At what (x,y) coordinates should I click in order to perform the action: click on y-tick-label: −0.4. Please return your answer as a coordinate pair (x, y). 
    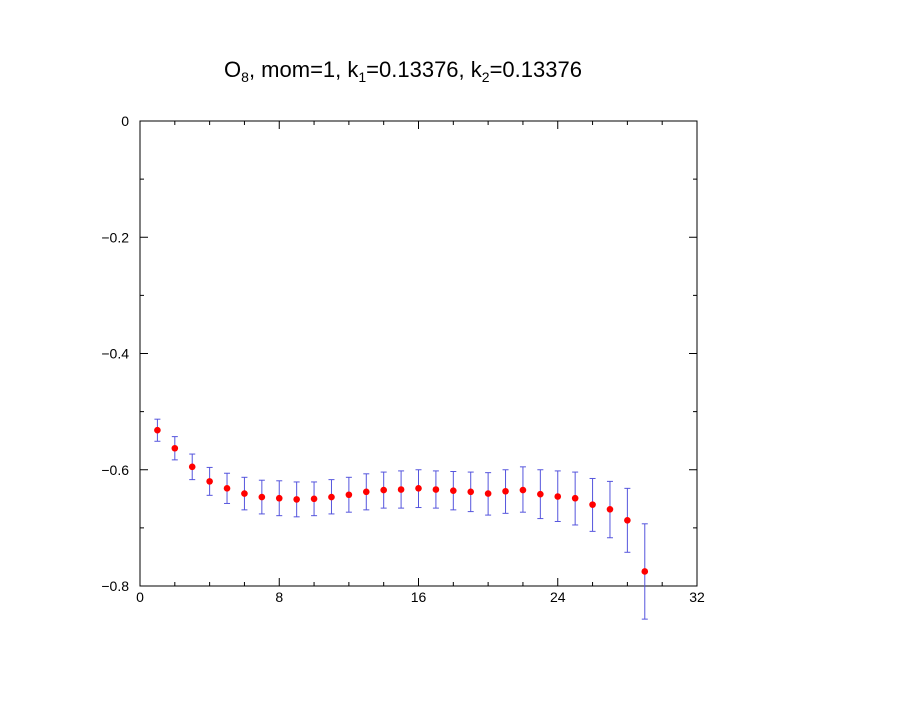
    Looking at the image, I should click on (115, 354).